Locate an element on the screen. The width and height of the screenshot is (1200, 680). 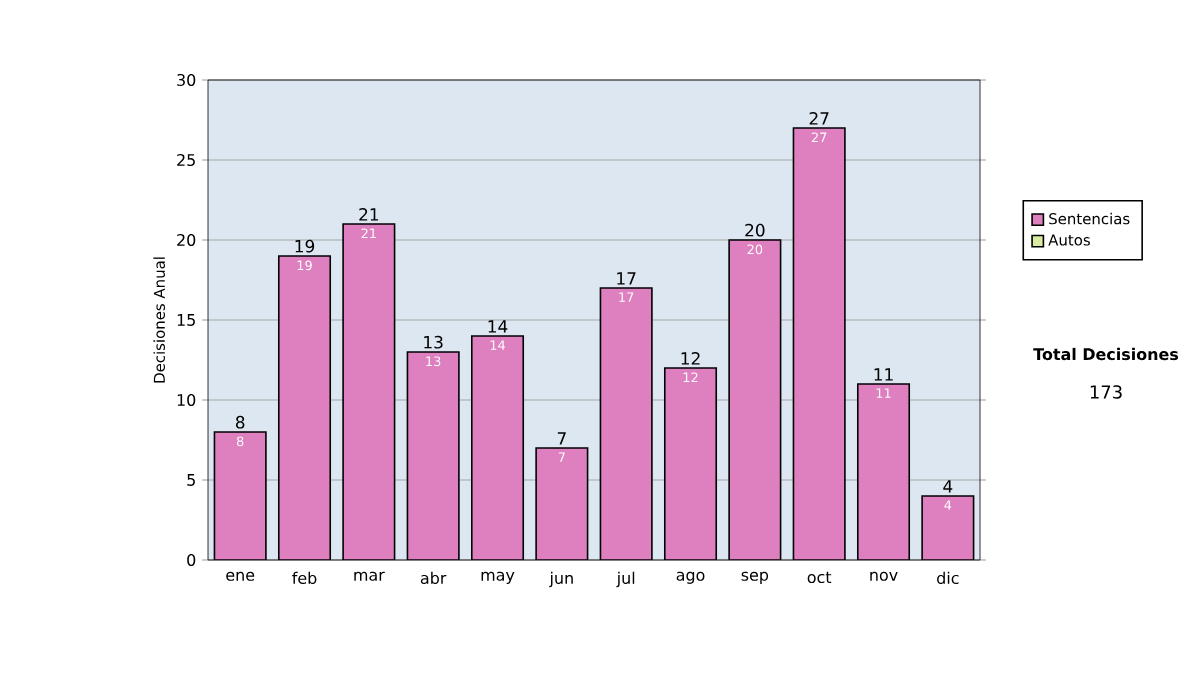
total-label: 14 is located at coordinates (498, 326).